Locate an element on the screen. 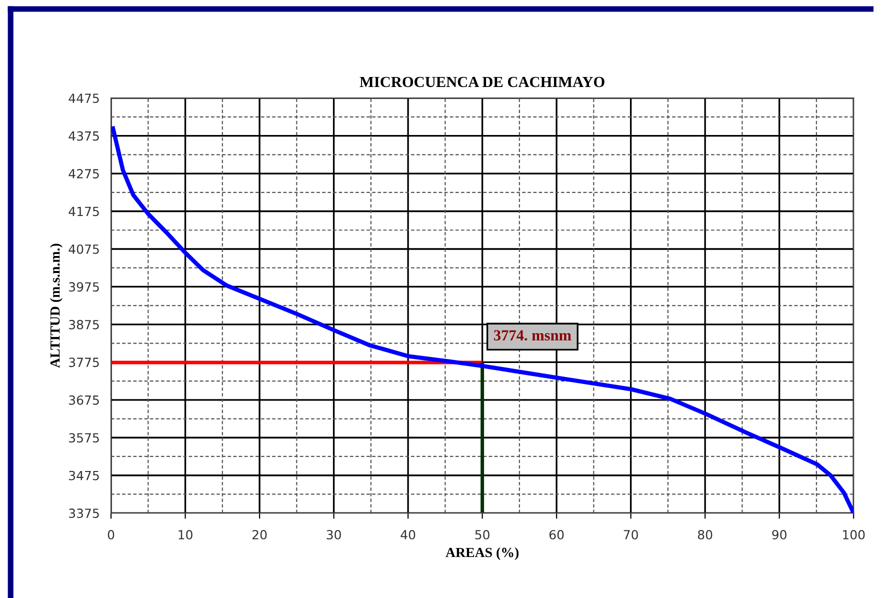 This screenshot has height=598, width=884. y-tick-label: 4475 is located at coordinates (83, 98).